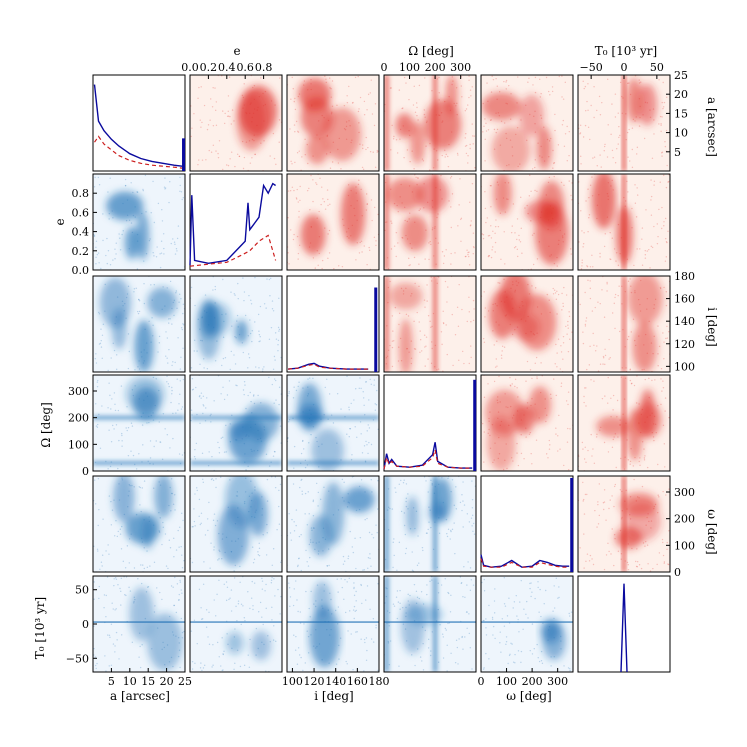 This screenshot has height=747, width=747. Describe the element at coordinates (712, 127) in the screenshot. I see `ylabel-a: a [arcsec]` at that location.